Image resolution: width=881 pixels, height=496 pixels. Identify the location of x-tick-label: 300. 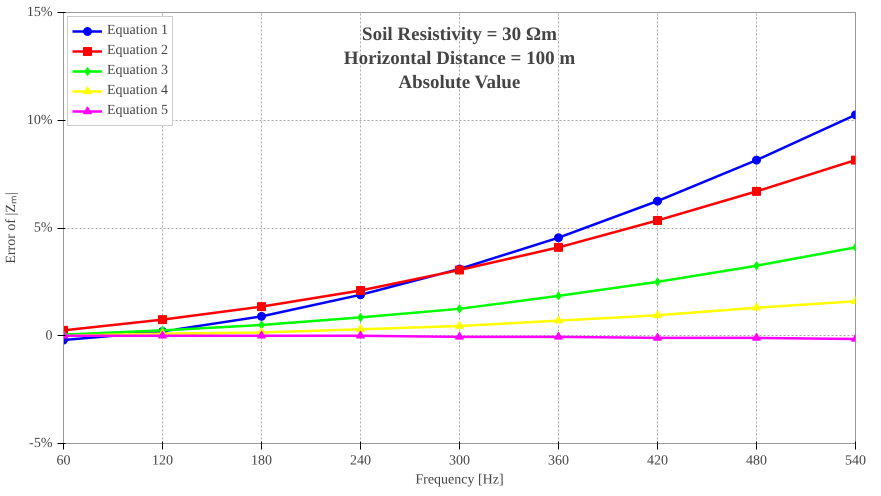
(459, 461).